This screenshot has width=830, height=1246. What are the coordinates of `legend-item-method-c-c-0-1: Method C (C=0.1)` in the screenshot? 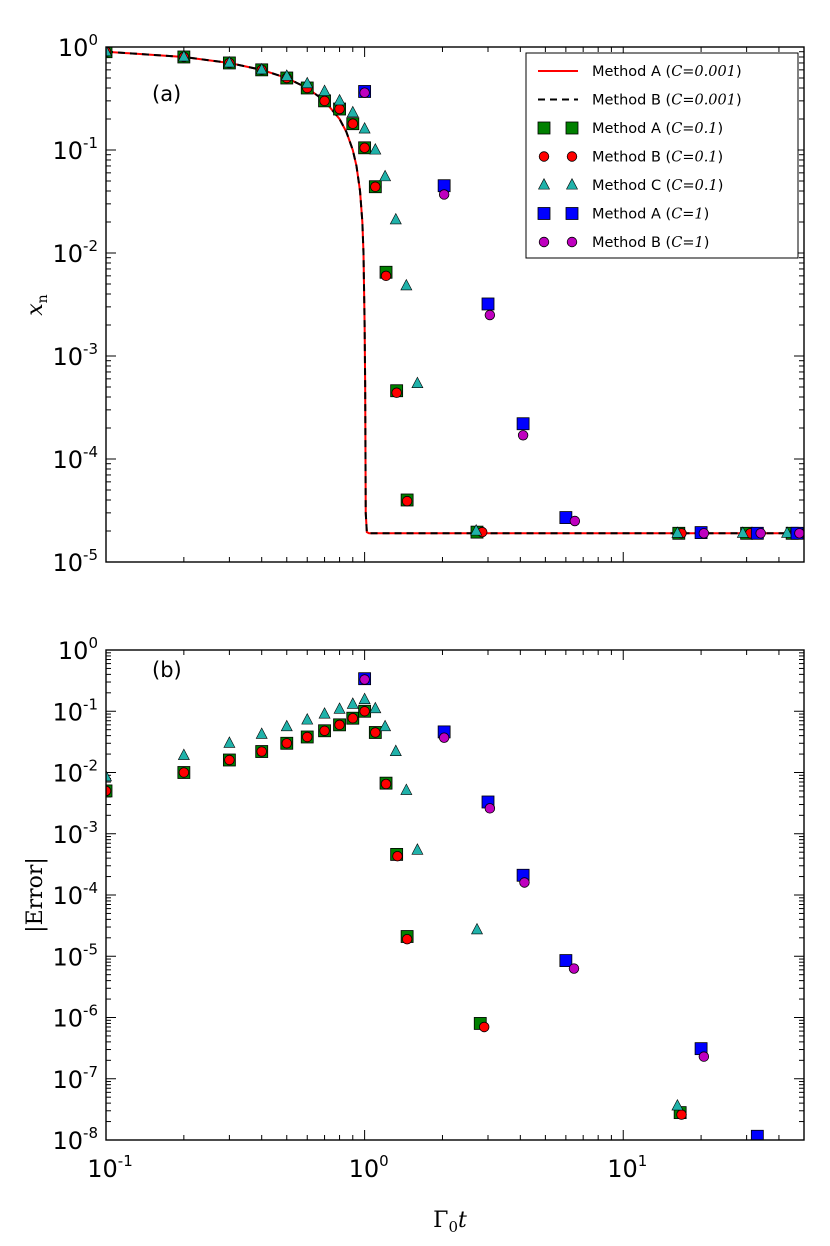 It's located at (630, 186).